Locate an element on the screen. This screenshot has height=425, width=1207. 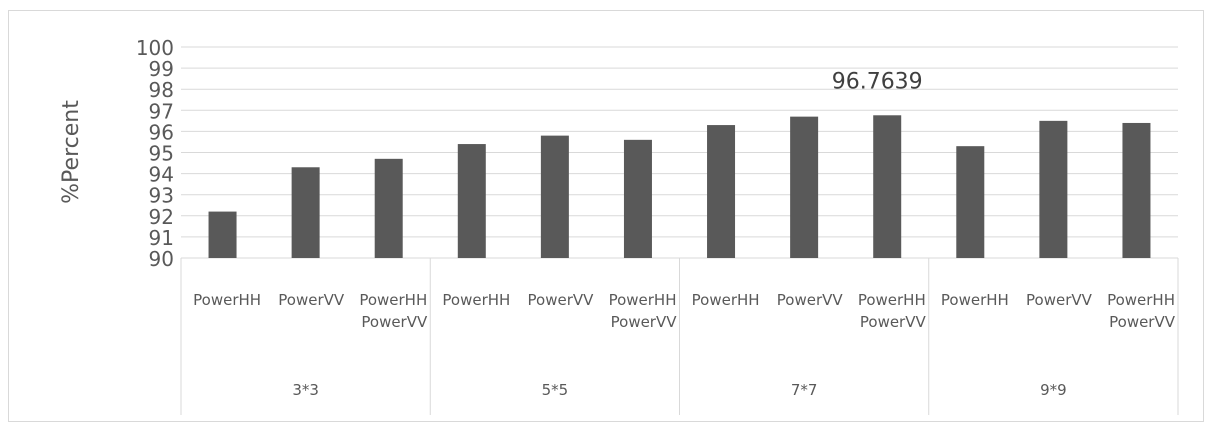
y-tick-label: 97 is located at coordinates (161, 111).